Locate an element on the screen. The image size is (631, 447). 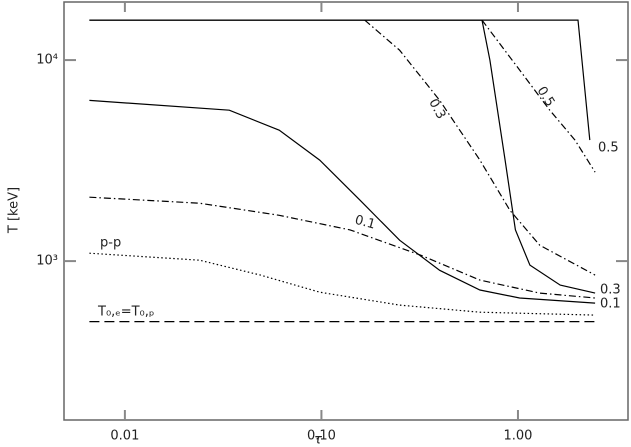
y-tick-label: 10⁴ is located at coordinates (47, 60).